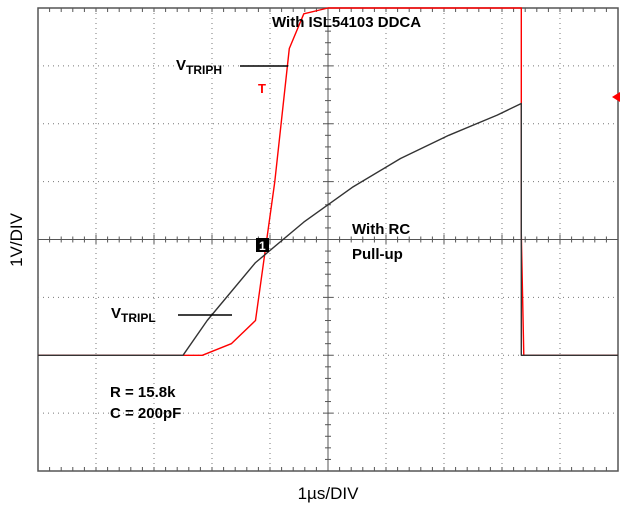 The width and height of the screenshot is (622, 508). I want to click on y-axis-label: 1V/DIV, so click(16, 239).